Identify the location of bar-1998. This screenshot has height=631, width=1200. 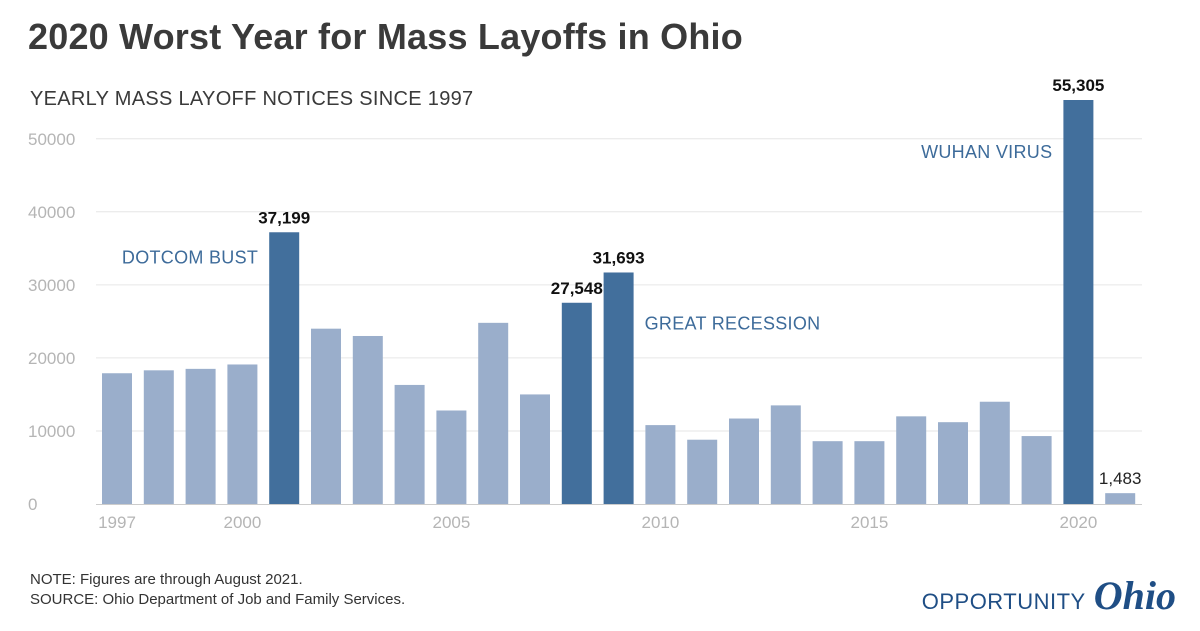
(158, 437).